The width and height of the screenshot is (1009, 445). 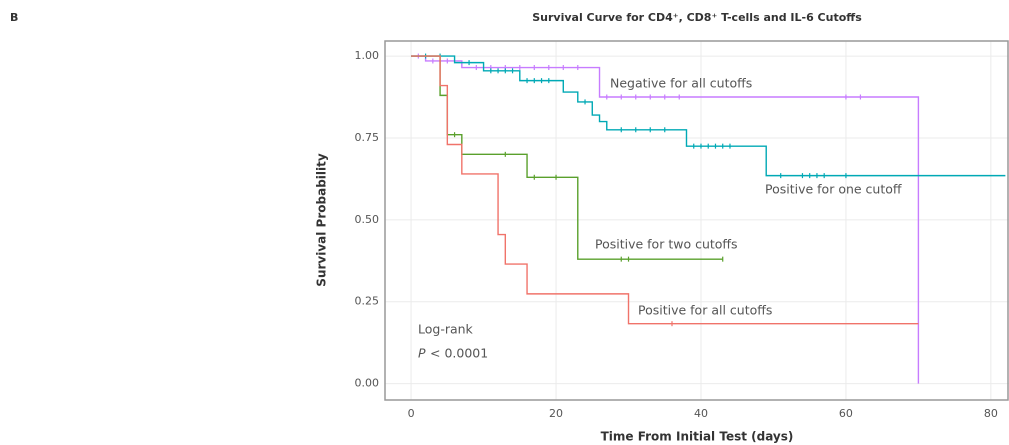 What do you see at coordinates (459, 353) in the screenshot?
I see `p-value: < 0.0001` at bounding box center [459, 353].